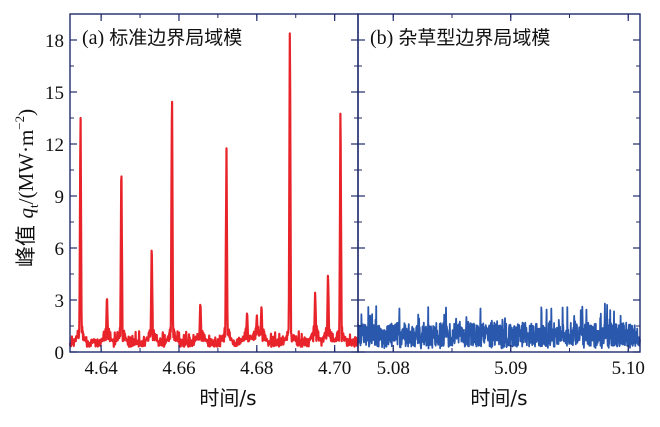  Describe the element at coordinates (499, 326) in the screenshot. I see `series-line-b` at that location.